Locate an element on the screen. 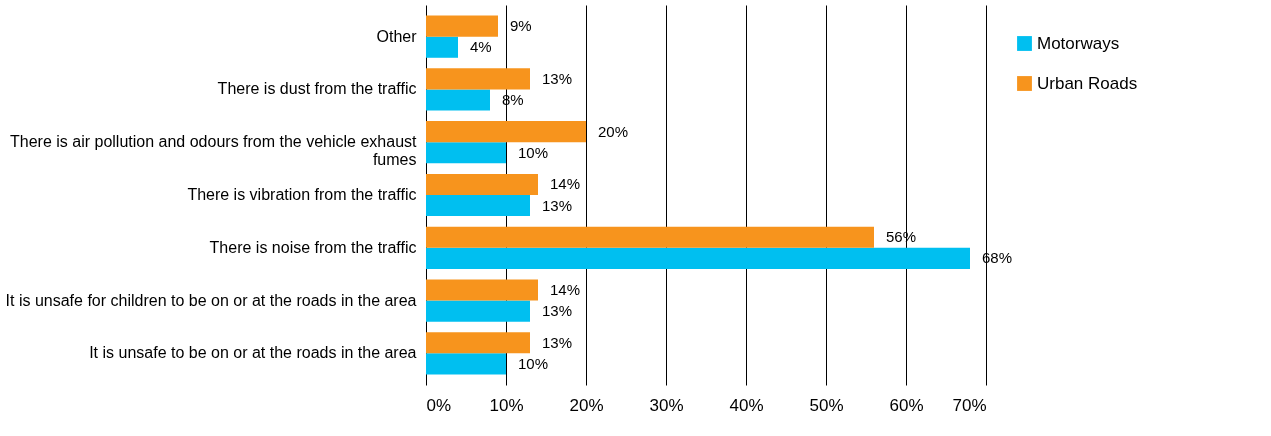 This screenshot has width=1271, height=436. legend-label: Motorways is located at coordinates (1078, 43).